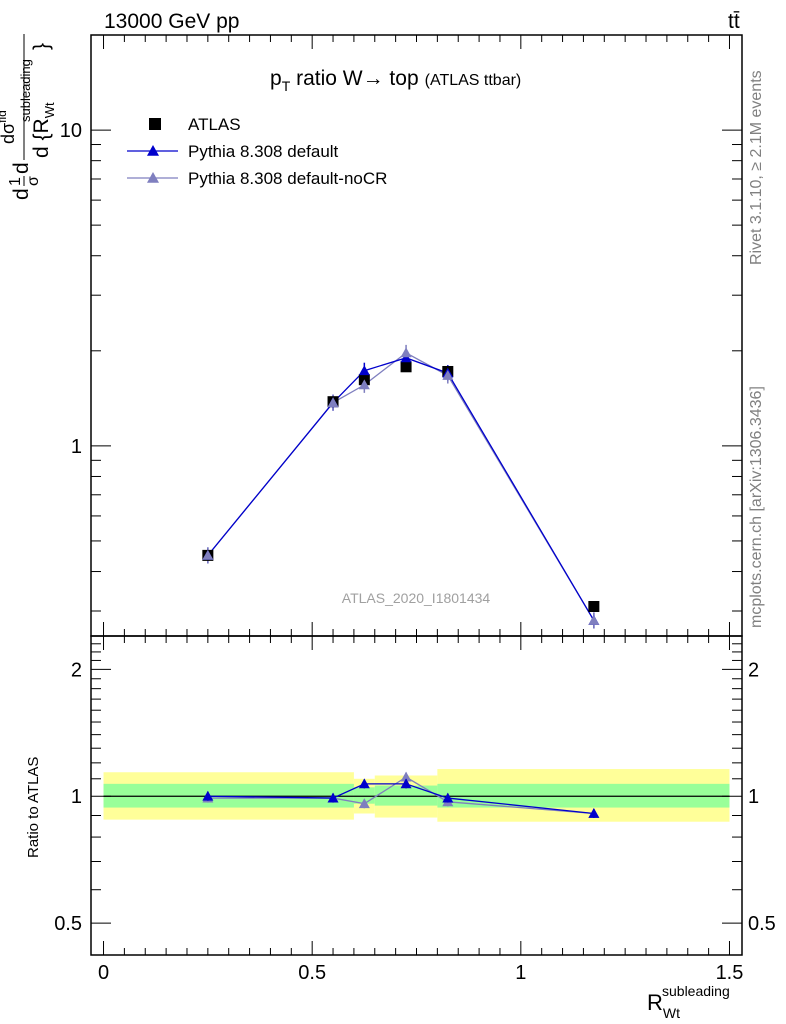  I want to click on title-small: (ATLAS ttbar), so click(473, 80).